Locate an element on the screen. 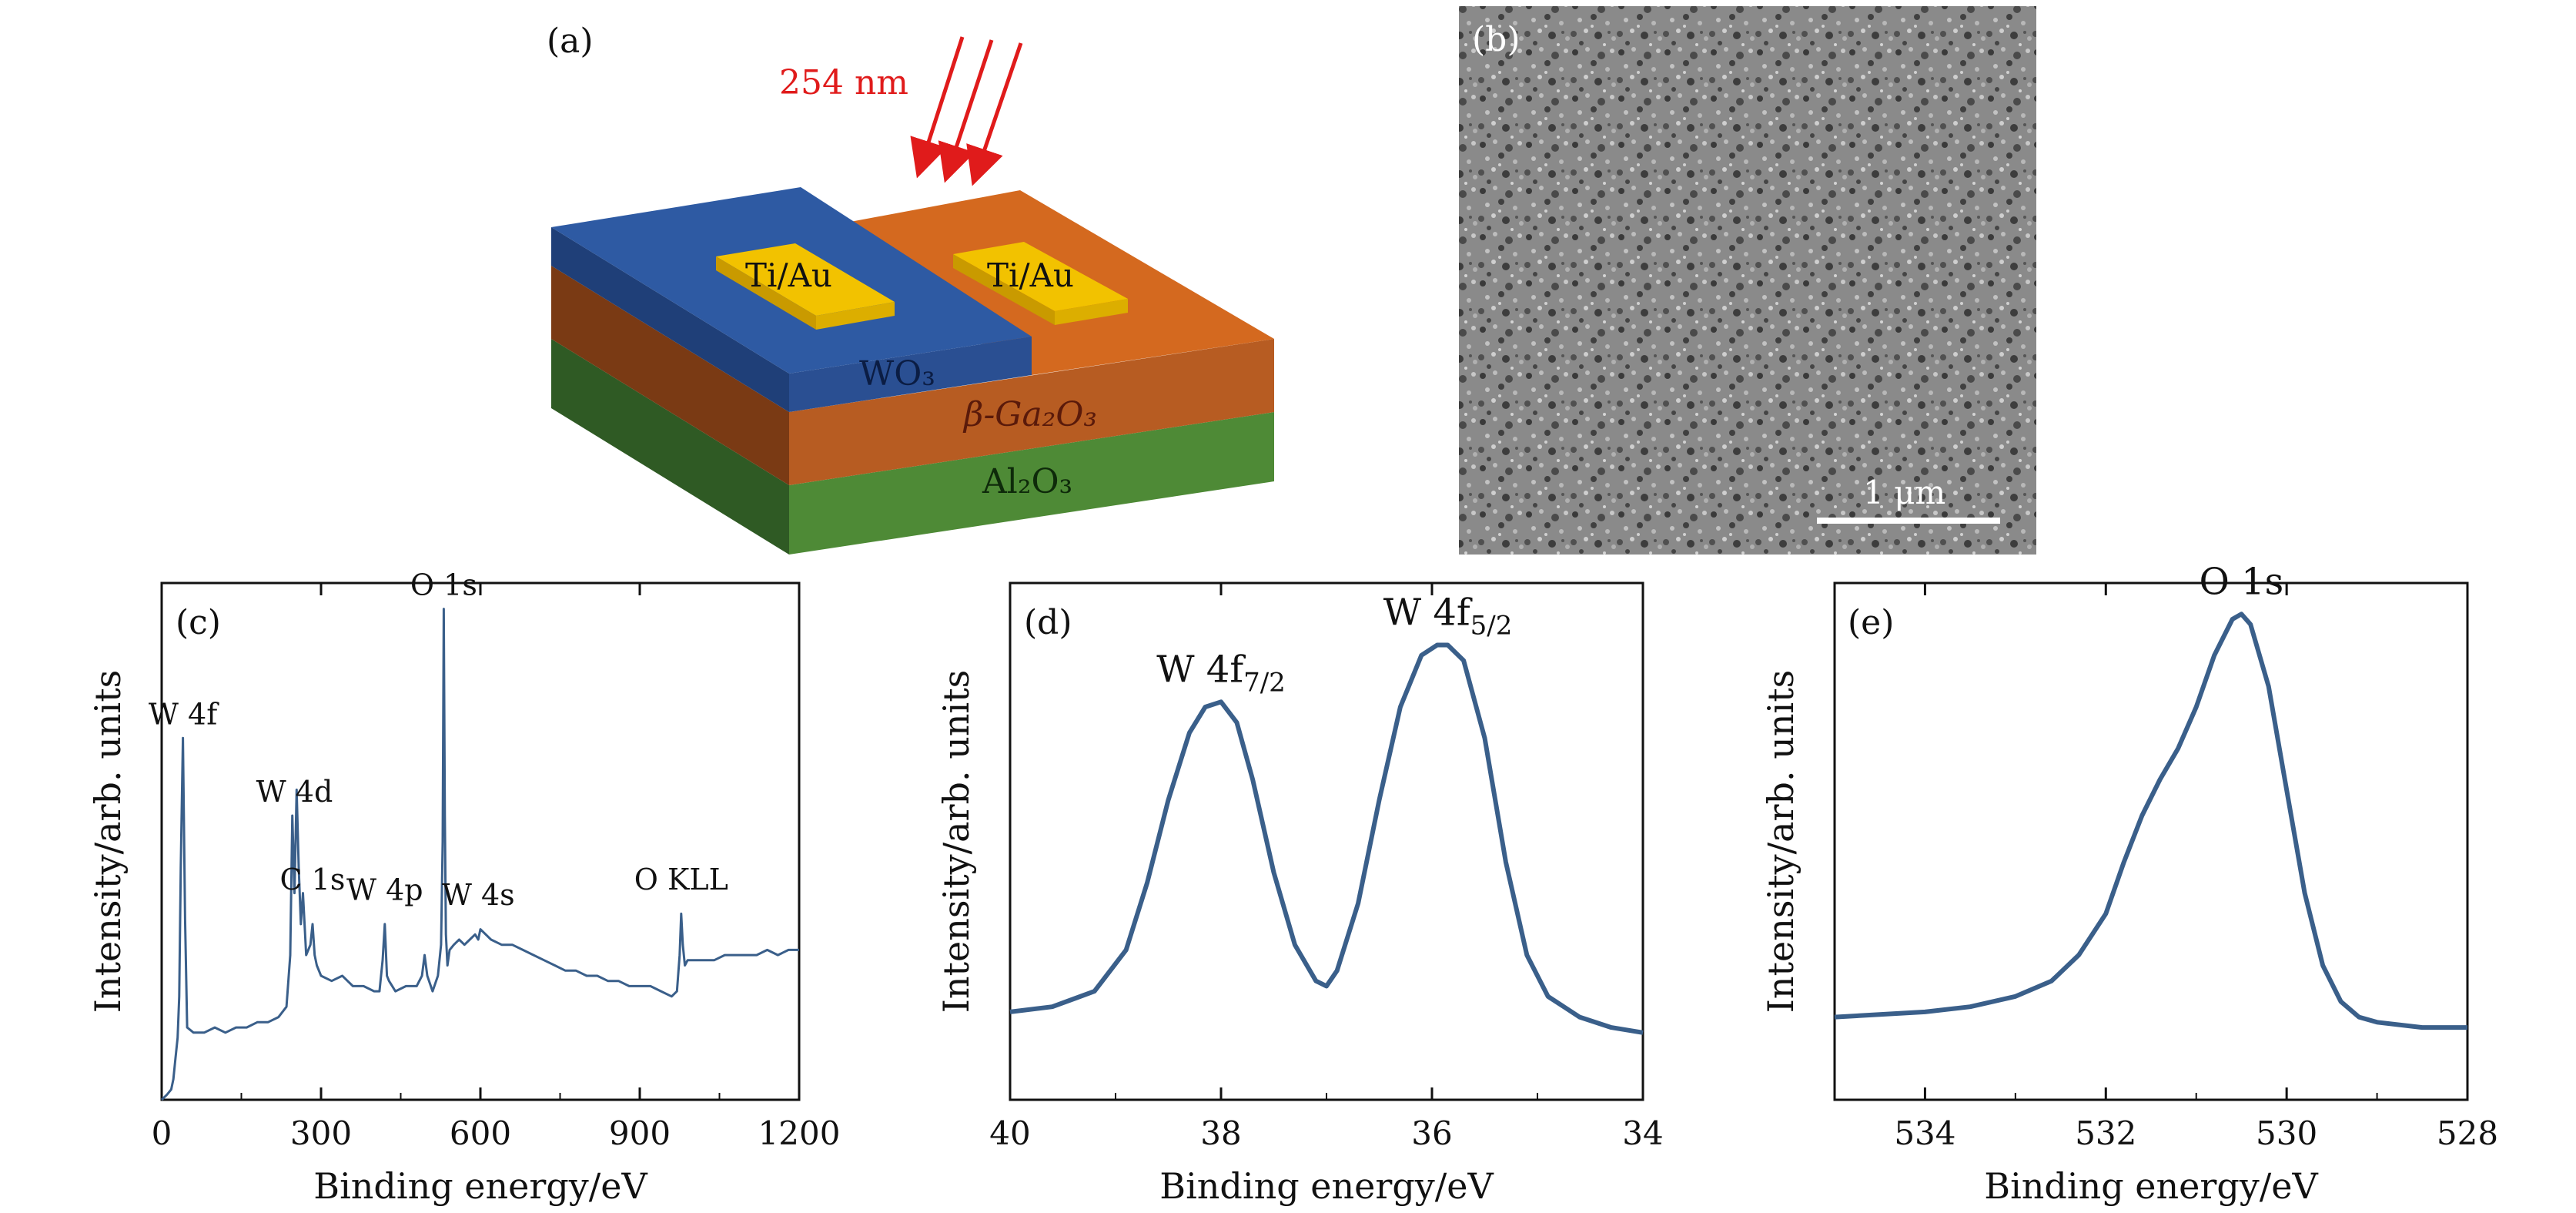 This screenshot has height=1213, width=2576. panel-a: (a) Ti/Au Ti/Au WO₃ β-Ga₂O₃ Al₂O₃ is located at coordinates (911, 288).